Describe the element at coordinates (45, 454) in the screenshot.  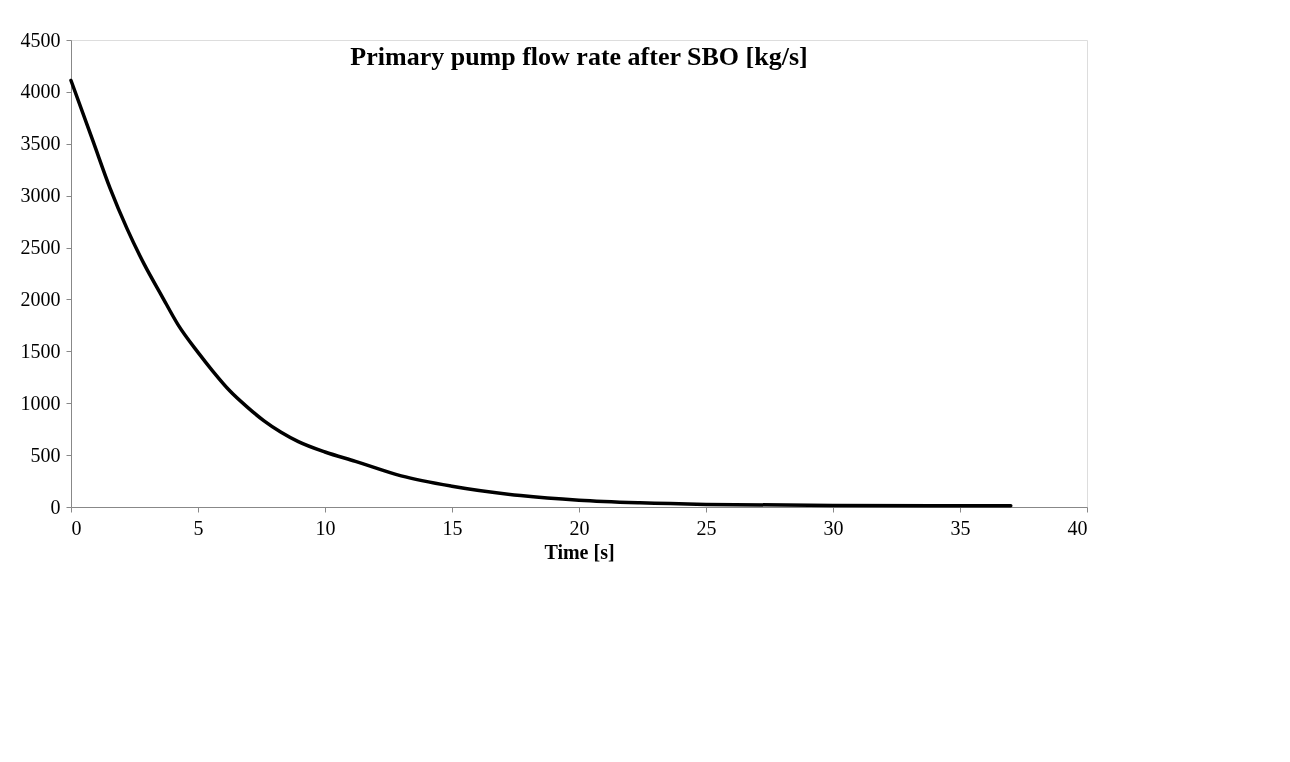
I see `y-tick-label: 500` at that location.